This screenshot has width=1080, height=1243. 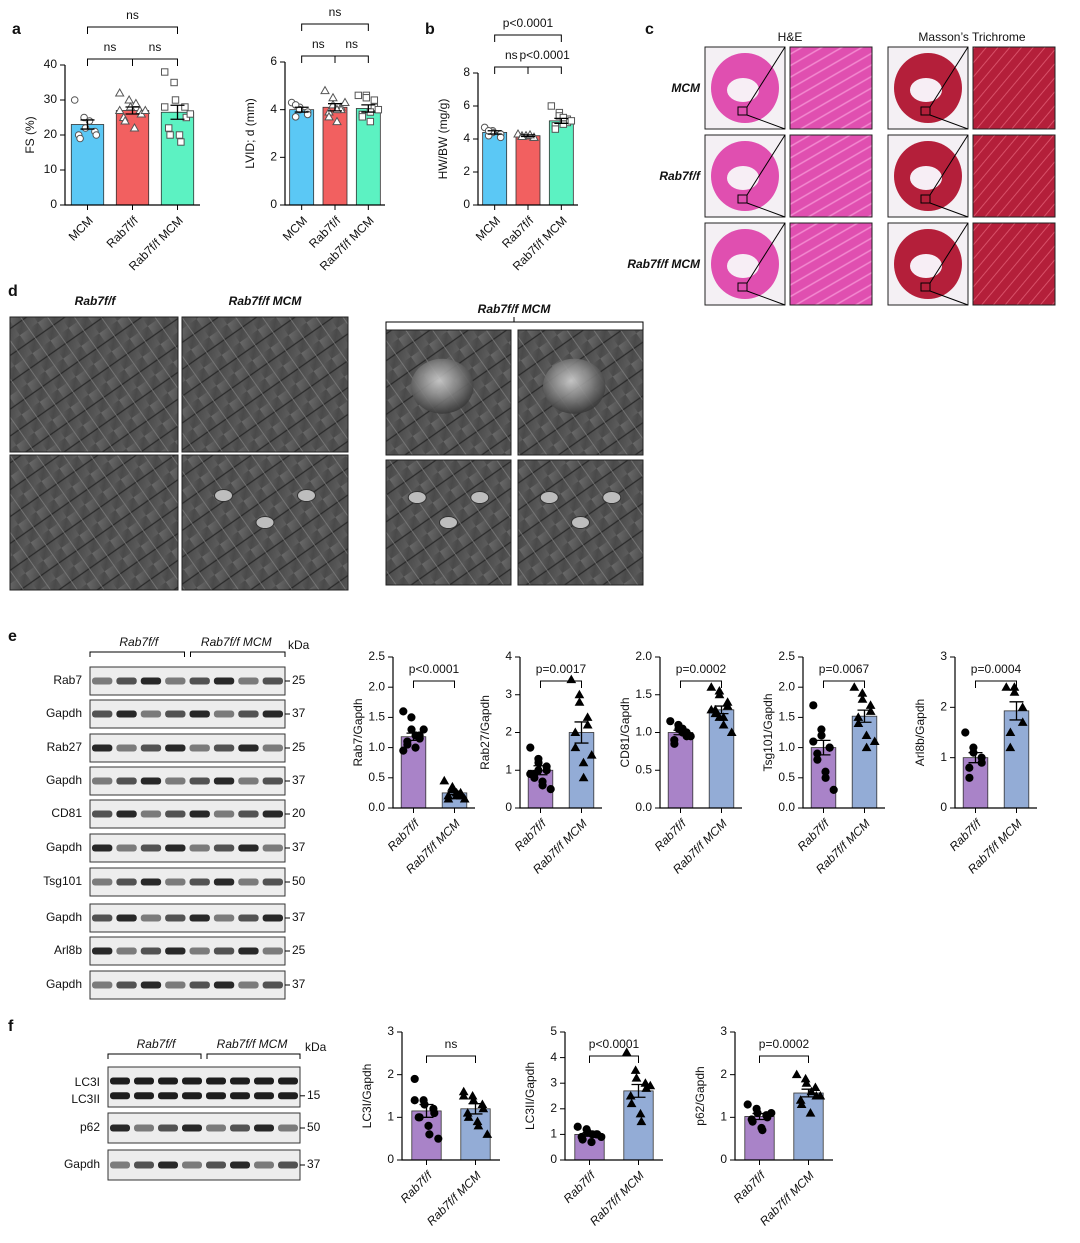 I want to click on blot-marker: 20, so click(x=299, y=813).